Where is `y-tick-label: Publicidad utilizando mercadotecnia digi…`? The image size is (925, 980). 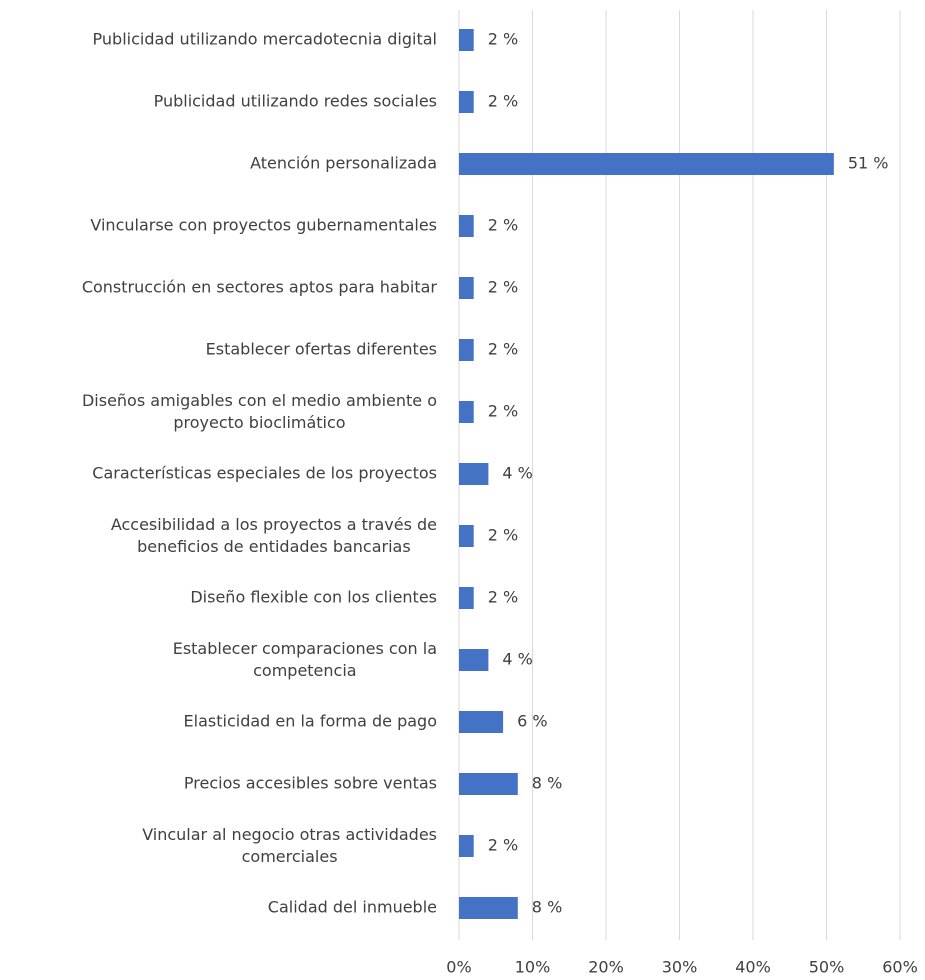
y-tick-label: Publicidad utilizando mercadotecnia digi… is located at coordinates (265, 39).